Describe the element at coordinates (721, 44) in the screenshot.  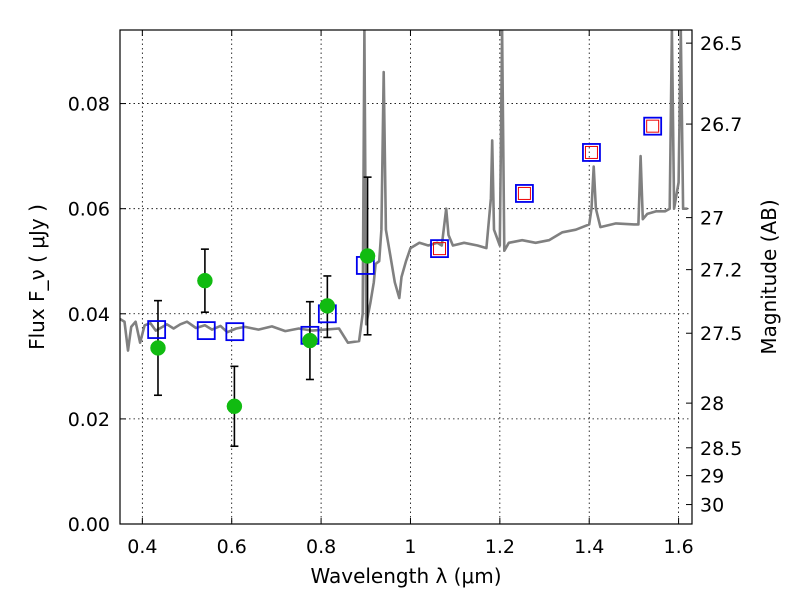
I see `y2-tick-label: 26.5` at that location.